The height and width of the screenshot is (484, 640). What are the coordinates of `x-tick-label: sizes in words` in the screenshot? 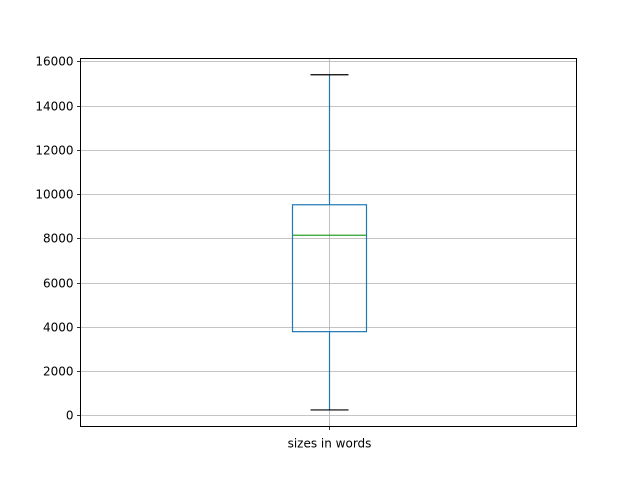 It's located at (330, 444).